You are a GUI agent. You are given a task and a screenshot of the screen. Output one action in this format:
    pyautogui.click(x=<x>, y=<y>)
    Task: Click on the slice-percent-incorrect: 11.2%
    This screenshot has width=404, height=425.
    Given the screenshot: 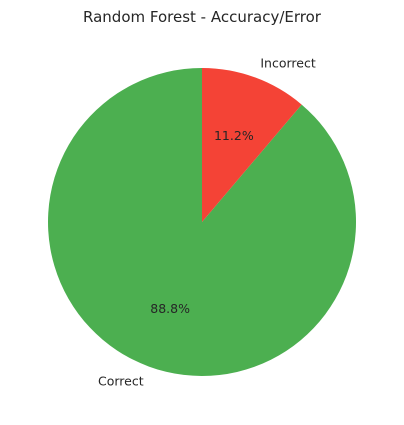 What is the action you would take?
    pyautogui.click(x=234, y=135)
    